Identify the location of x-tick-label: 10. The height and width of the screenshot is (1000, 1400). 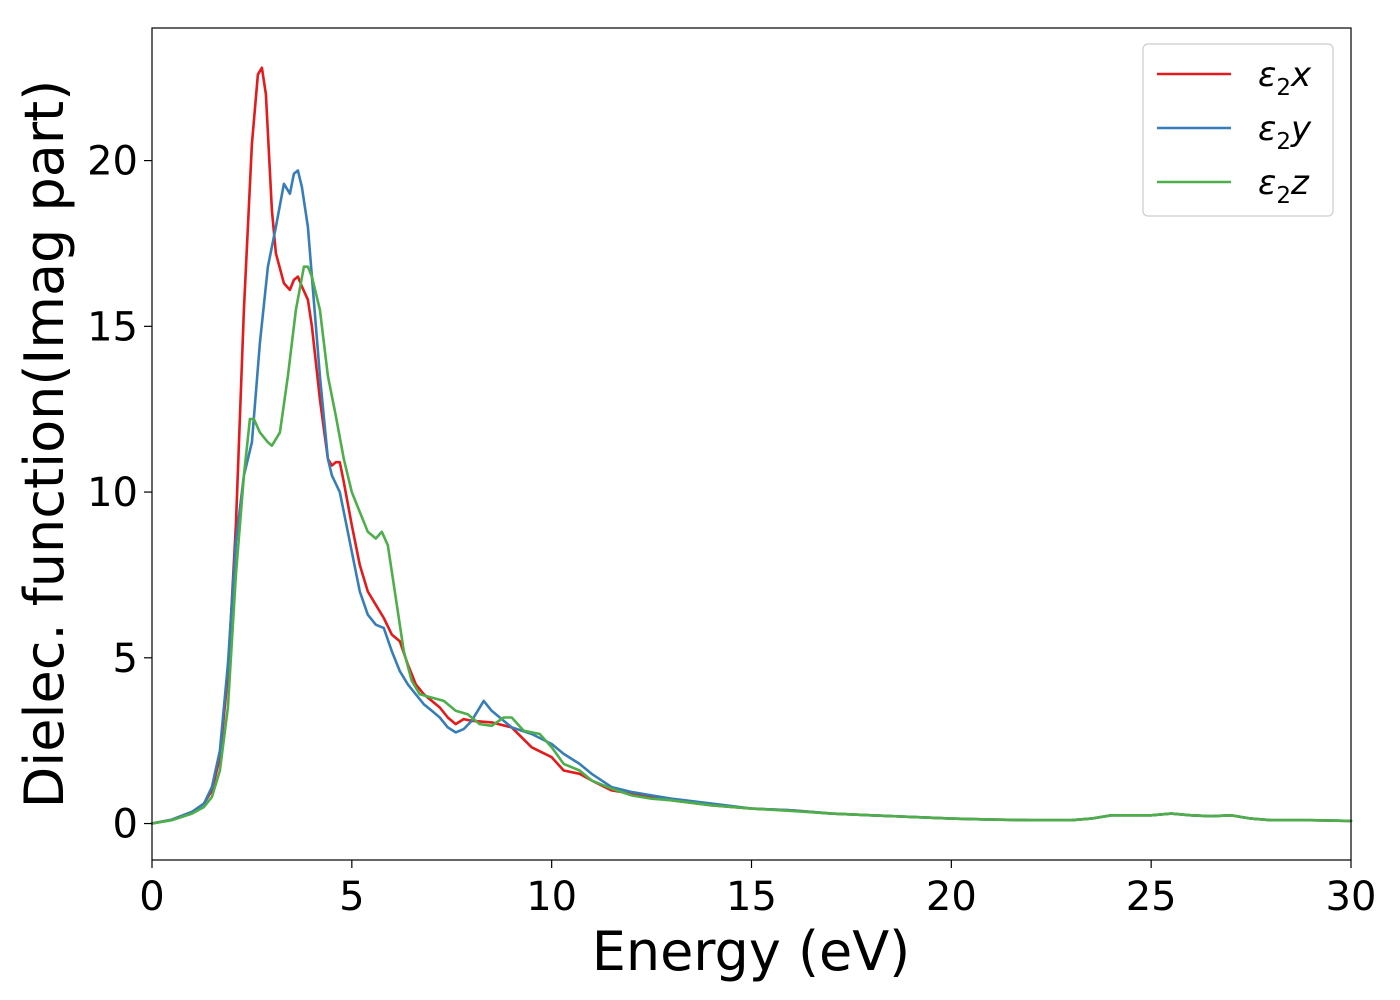
(551, 897).